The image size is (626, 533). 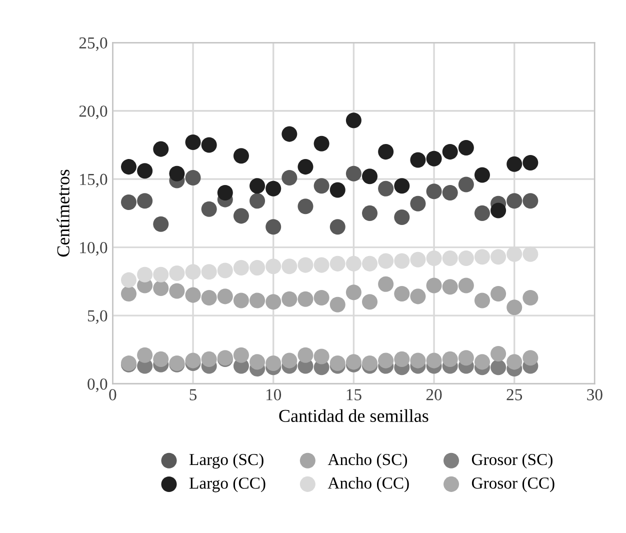 What do you see at coordinates (513, 484) in the screenshot?
I see `legend-label: Grosor (CC)` at bounding box center [513, 484].